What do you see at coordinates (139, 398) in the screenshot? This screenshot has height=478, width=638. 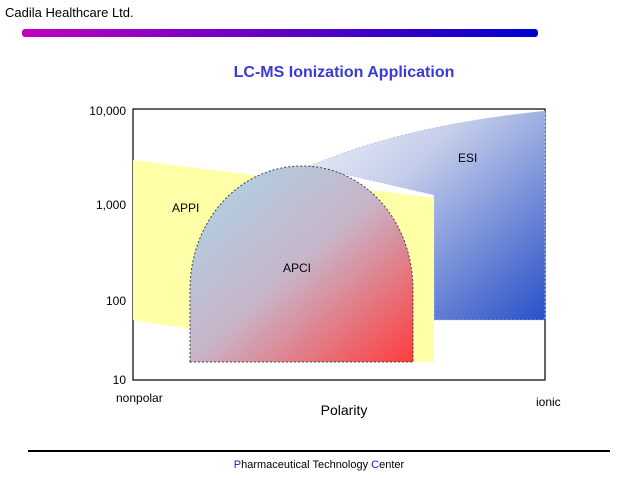 I see `x-left-label: nonpolar` at bounding box center [139, 398].